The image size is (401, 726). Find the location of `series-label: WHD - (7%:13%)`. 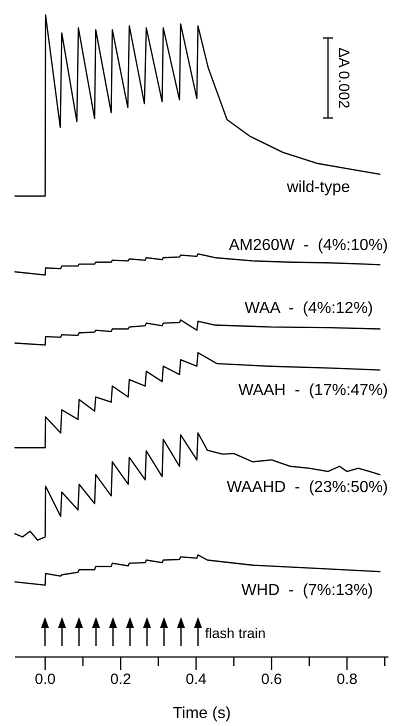

series-label: WHD - (7%:13%) is located at coordinates (307, 590).